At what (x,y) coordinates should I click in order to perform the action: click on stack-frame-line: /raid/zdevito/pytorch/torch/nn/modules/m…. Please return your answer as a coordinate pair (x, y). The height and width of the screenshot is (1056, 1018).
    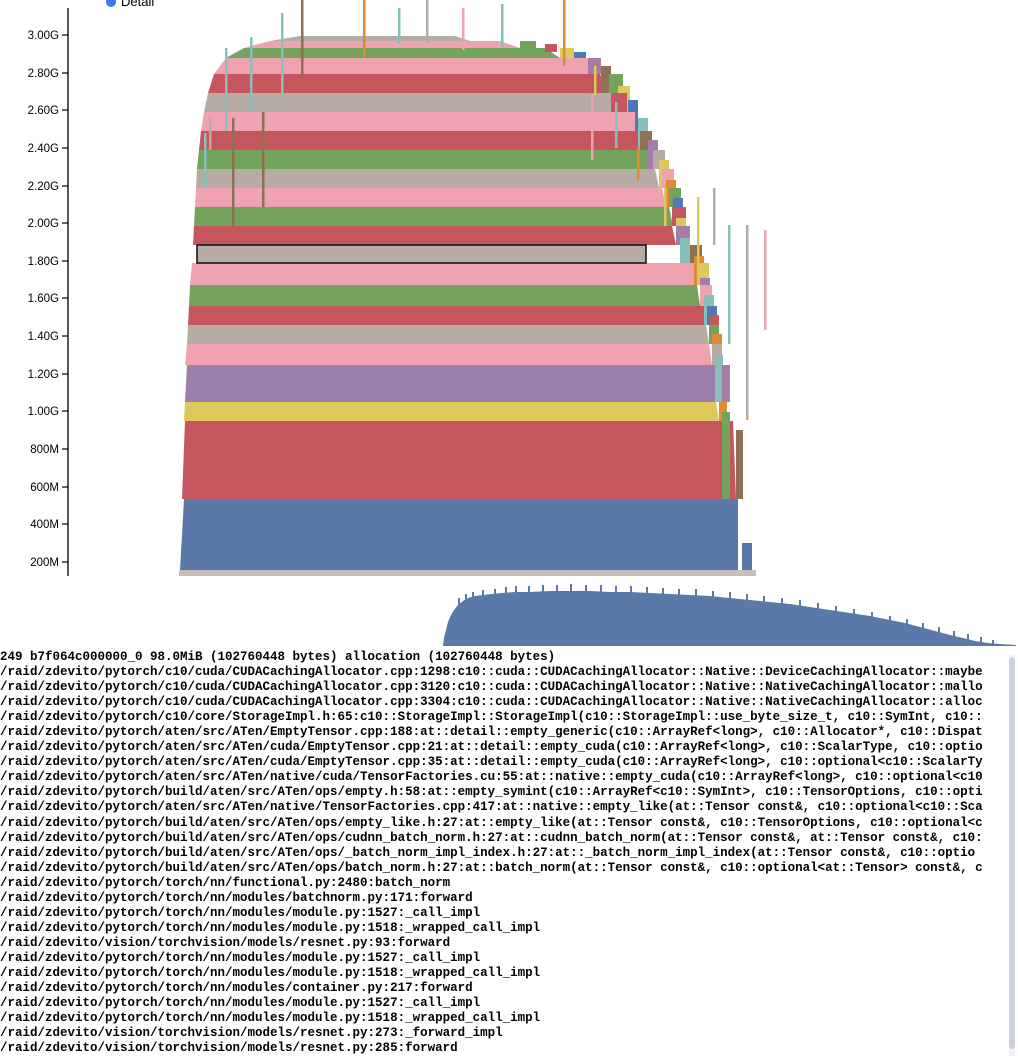
    Looking at the image, I should click on (270, 972).